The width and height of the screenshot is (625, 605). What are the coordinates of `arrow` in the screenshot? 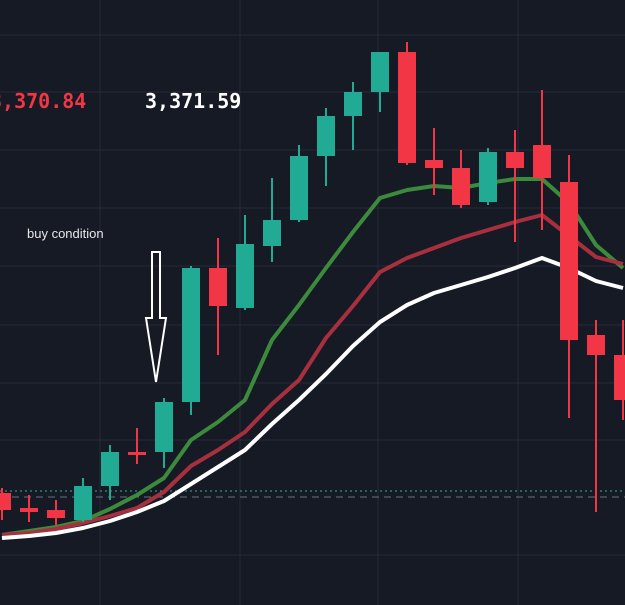 It's located at (156, 317).